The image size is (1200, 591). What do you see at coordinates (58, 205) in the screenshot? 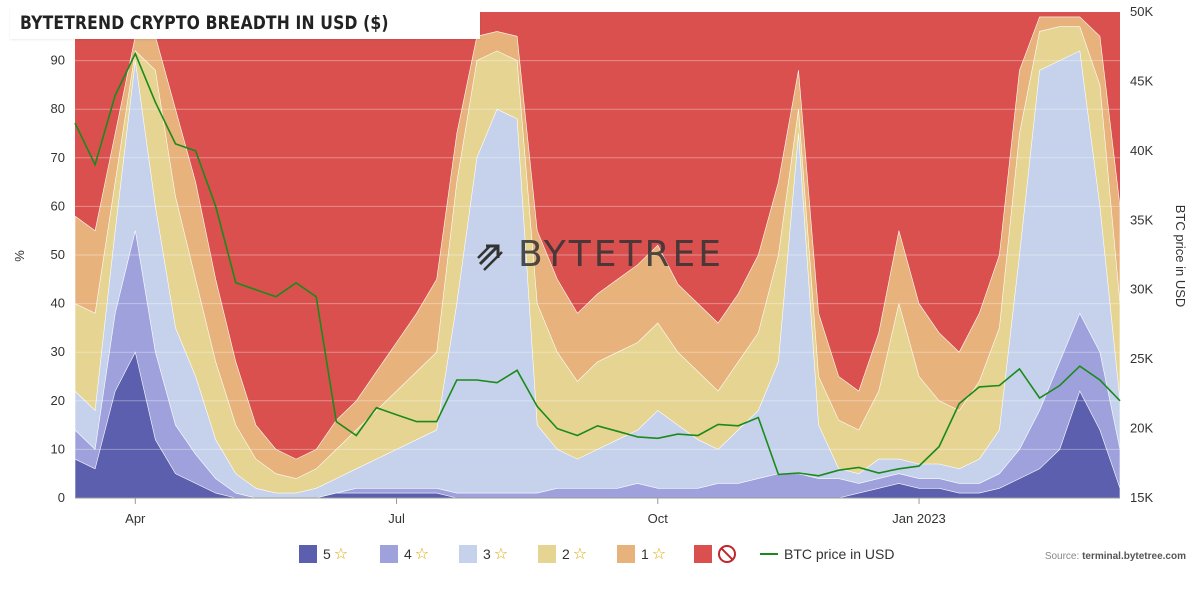
I see `y-tick-label: 60` at bounding box center [58, 205].